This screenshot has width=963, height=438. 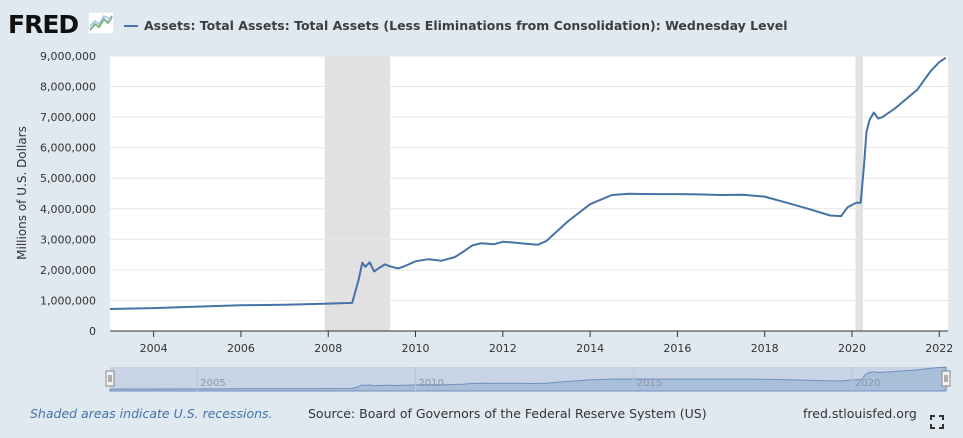 What do you see at coordinates (110, 378) in the screenshot?
I see `navigator-left-handle` at bounding box center [110, 378].